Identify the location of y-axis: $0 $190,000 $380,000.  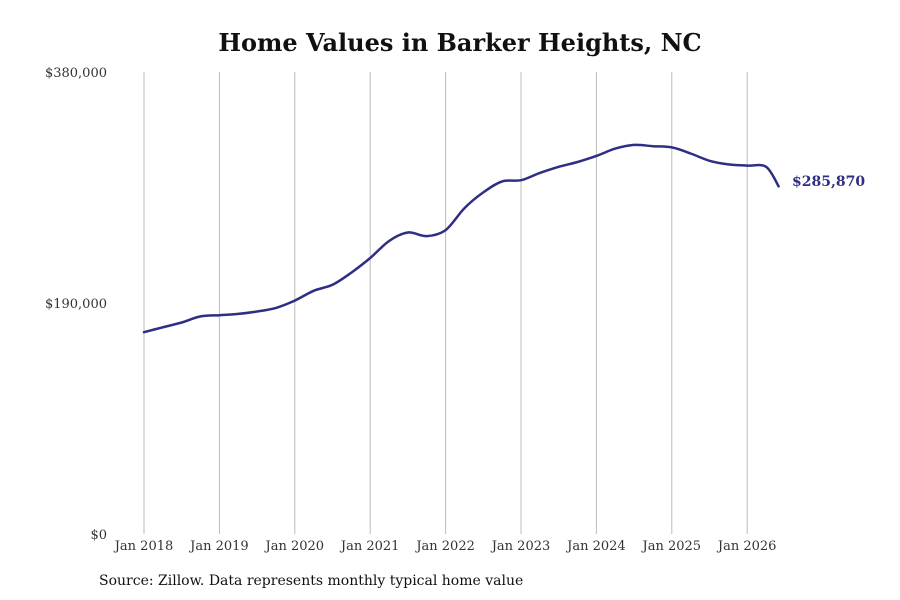
(76, 304).